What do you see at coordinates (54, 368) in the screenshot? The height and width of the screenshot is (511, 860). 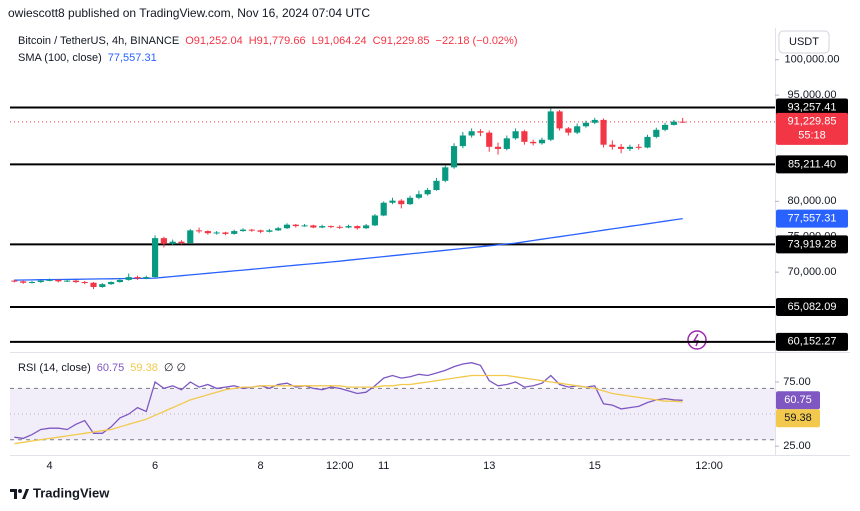 I see `rsi-title: RSI (14, close)` at bounding box center [54, 368].